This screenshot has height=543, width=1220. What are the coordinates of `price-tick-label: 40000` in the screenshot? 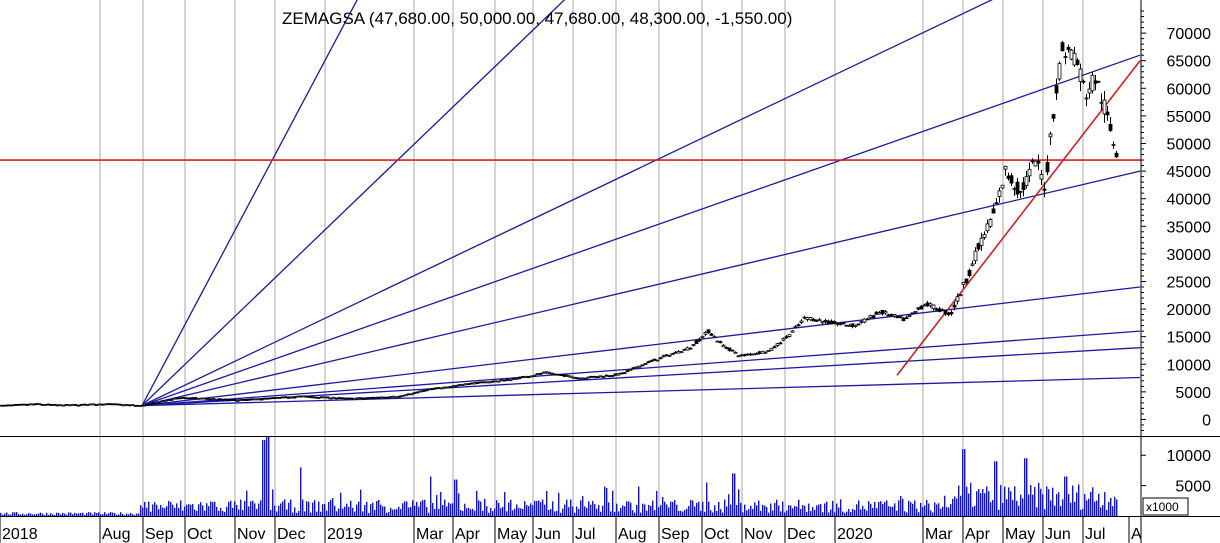 It's located at (1189, 200).